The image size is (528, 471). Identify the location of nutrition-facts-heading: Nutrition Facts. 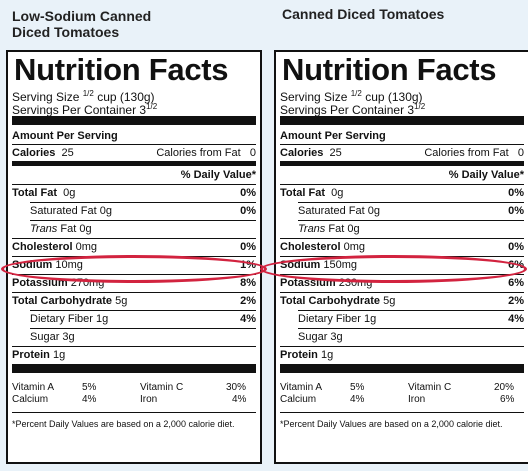
(121, 69).